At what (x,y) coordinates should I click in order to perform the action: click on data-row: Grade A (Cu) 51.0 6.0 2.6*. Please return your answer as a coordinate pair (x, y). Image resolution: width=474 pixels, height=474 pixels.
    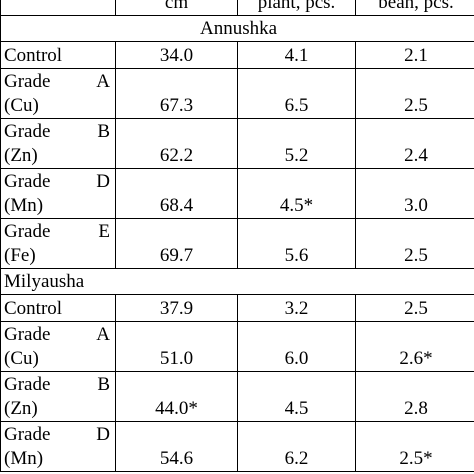
    Looking at the image, I should click on (237, 346).